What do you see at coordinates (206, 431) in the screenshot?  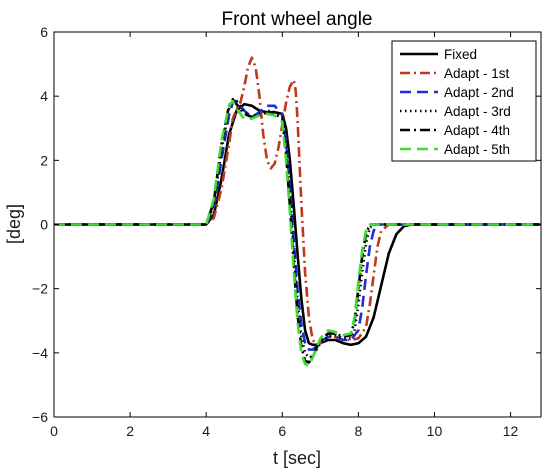 I see `x-tick-label: 4` at bounding box center [206, 431].